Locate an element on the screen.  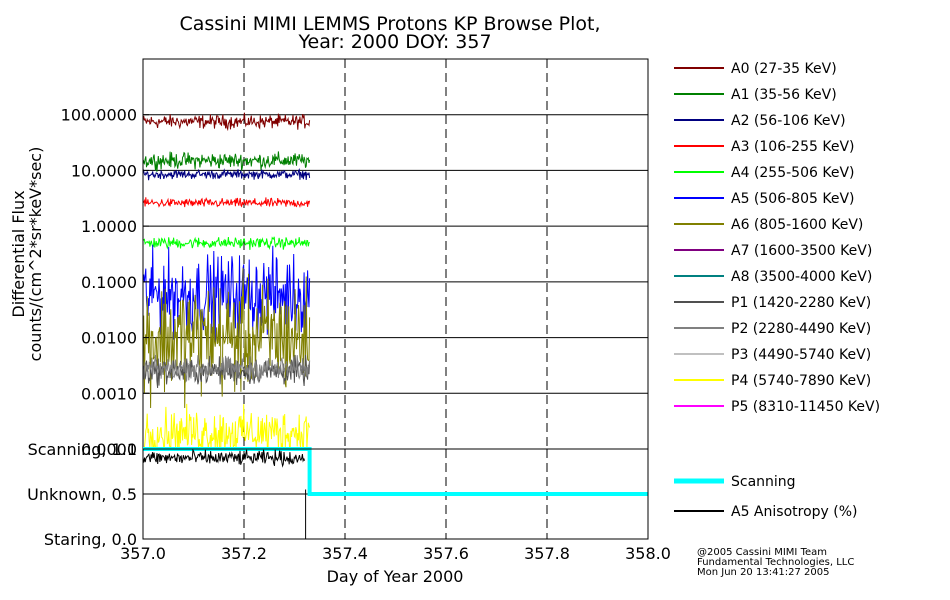
legend-label-a1-35-56-kev: A1 (35-56 KeV) is located at coordinates (784, 95).